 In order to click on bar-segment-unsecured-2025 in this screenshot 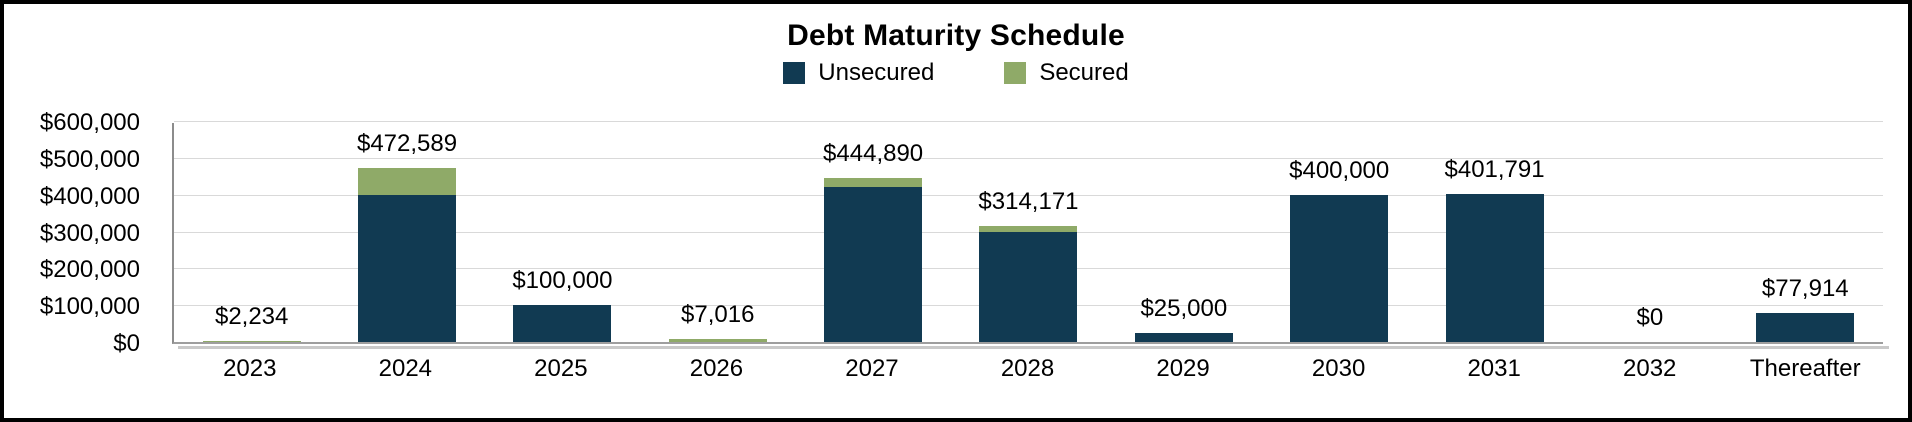, I will do `click(562, 323)`.